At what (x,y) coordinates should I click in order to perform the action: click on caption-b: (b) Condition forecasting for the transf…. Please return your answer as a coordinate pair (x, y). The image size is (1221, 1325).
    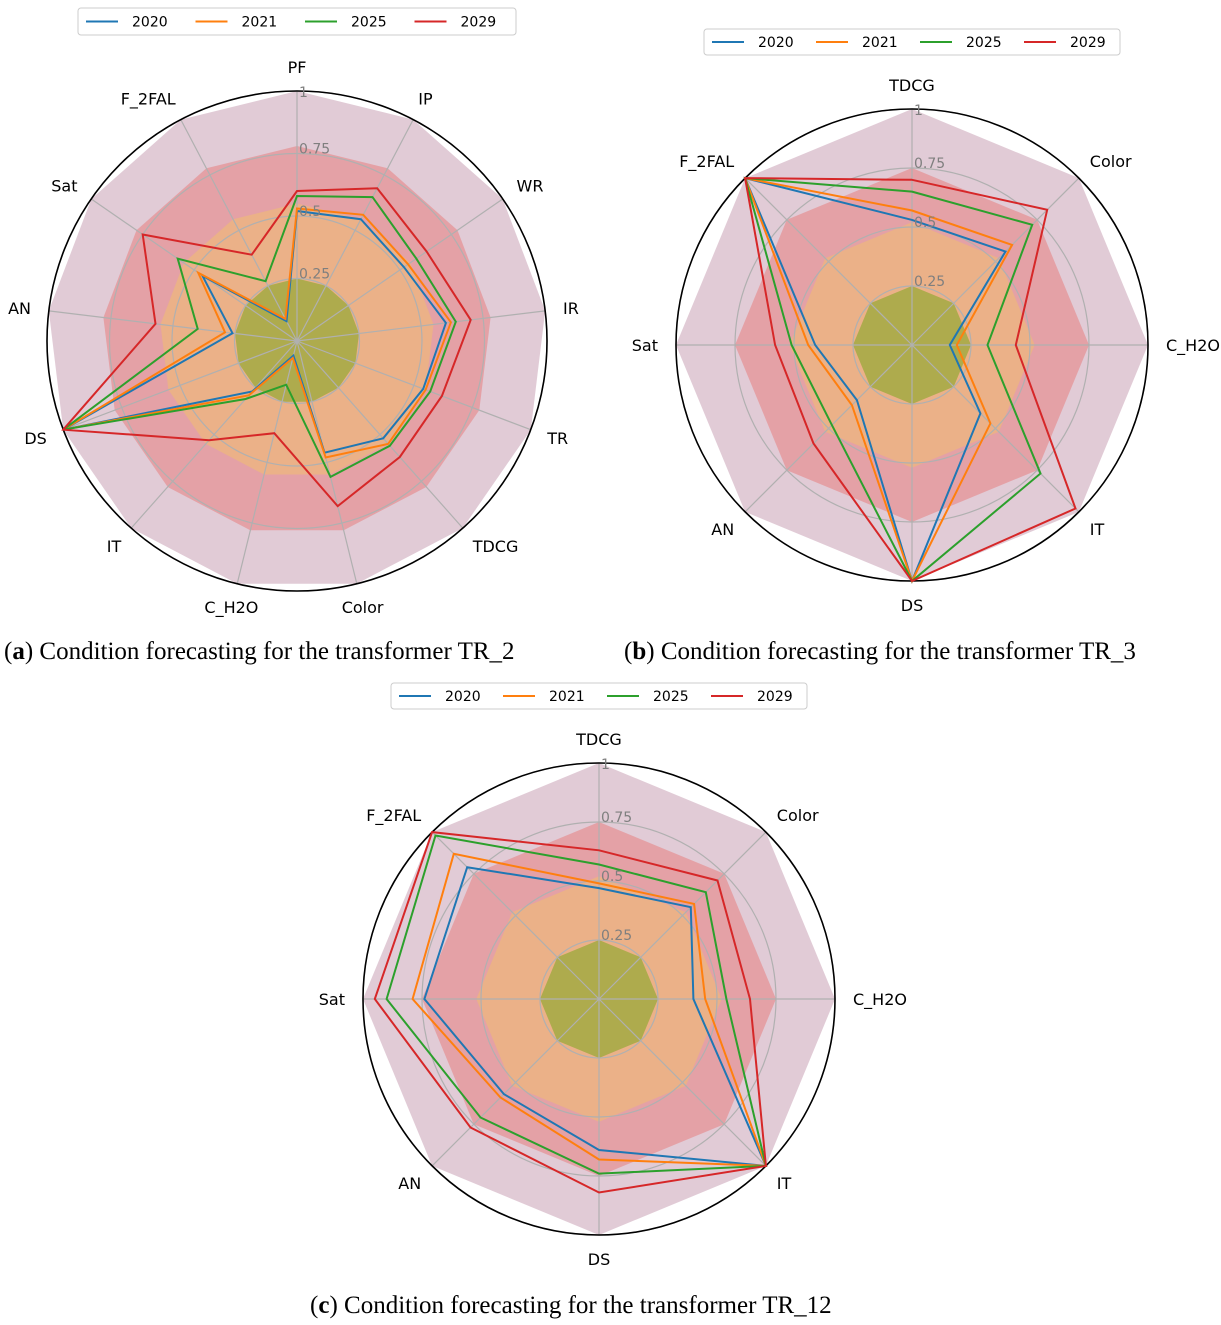
    Looking at the image, I should click on (880, 651).